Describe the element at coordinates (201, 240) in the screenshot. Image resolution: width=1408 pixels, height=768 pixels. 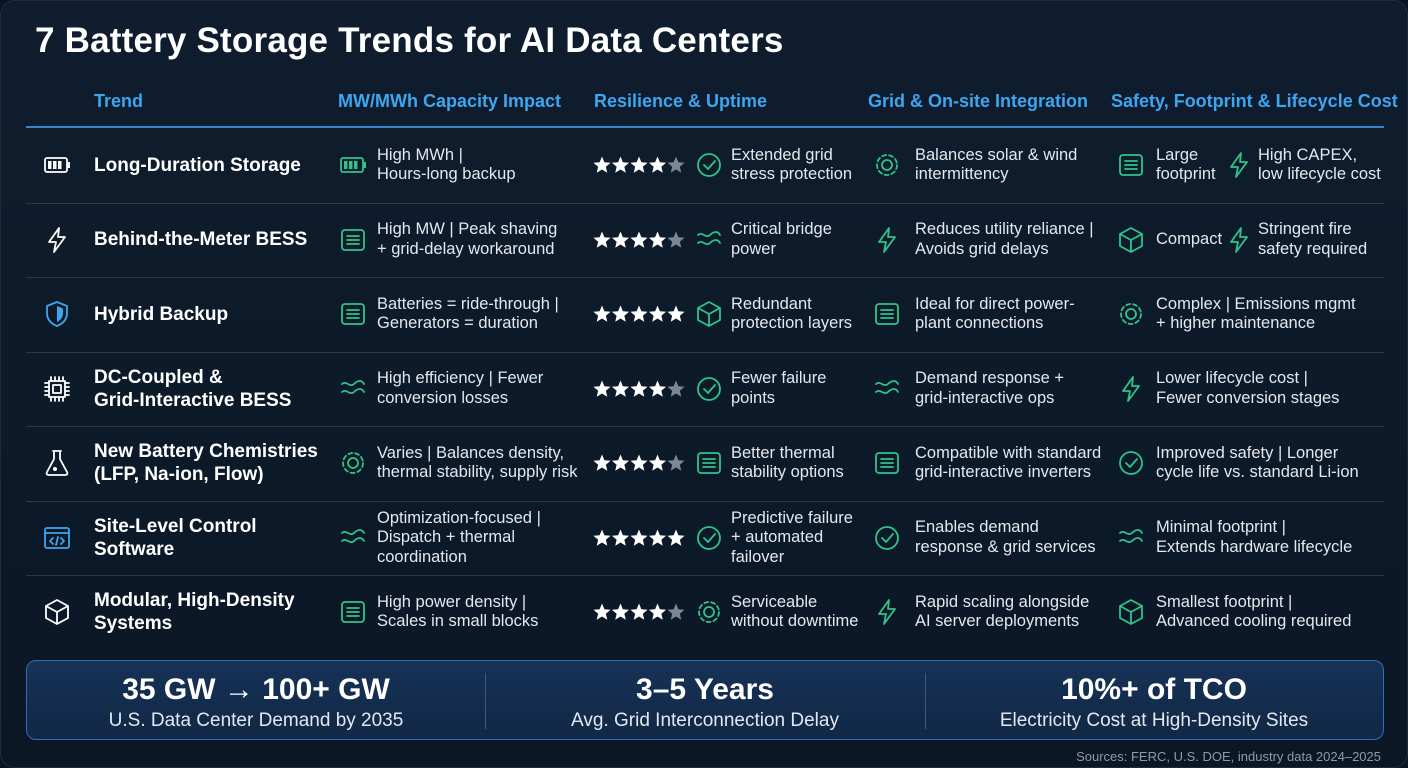
I see `trend-name: Behind-the-Meter BESS` at that location.